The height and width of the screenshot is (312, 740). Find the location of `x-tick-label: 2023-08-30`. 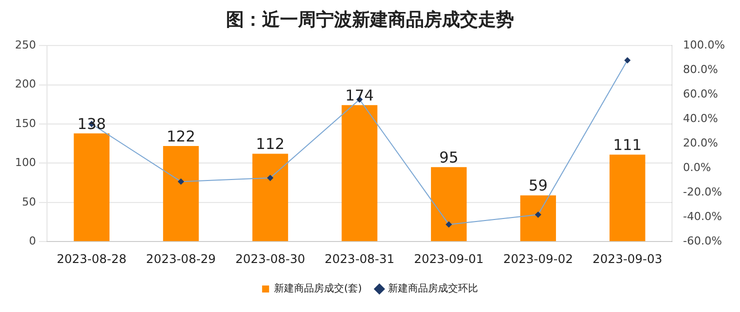

x-tick-label: 2023-08-30 is located at coordinates (270, 259).